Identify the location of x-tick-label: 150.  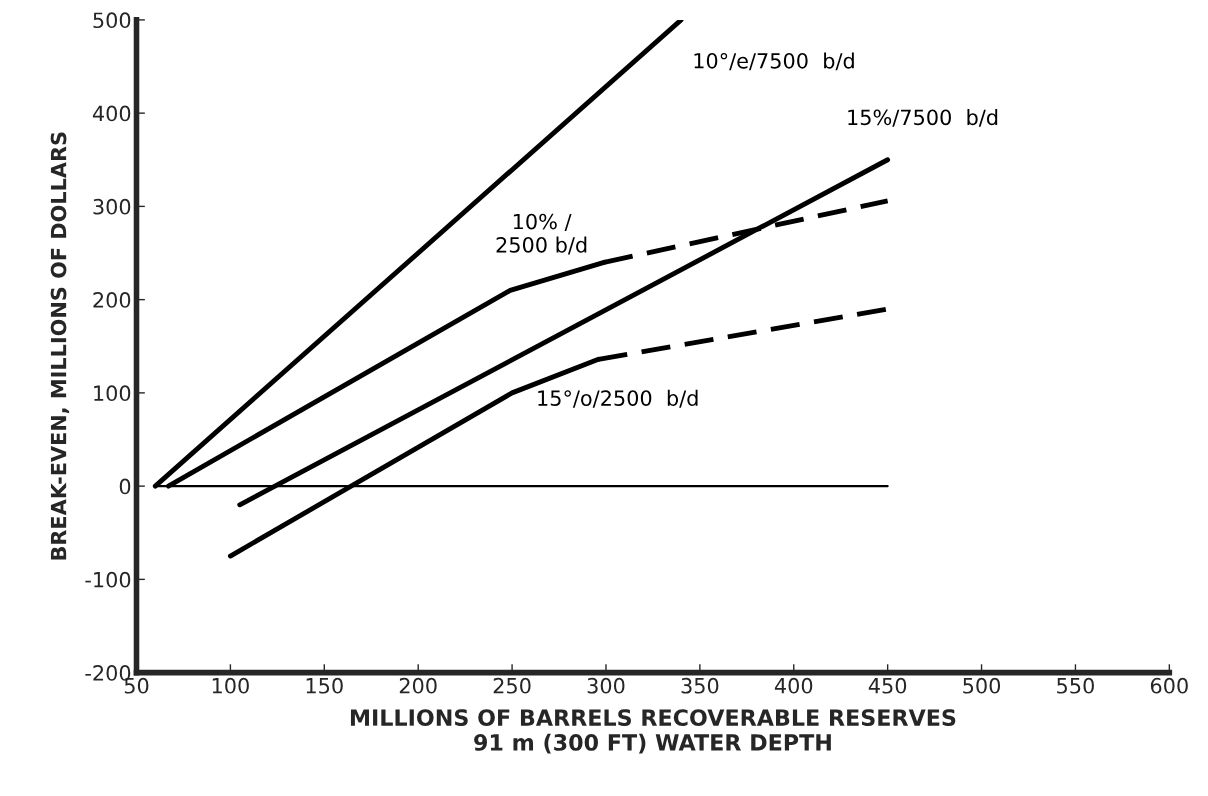
(324, 685).